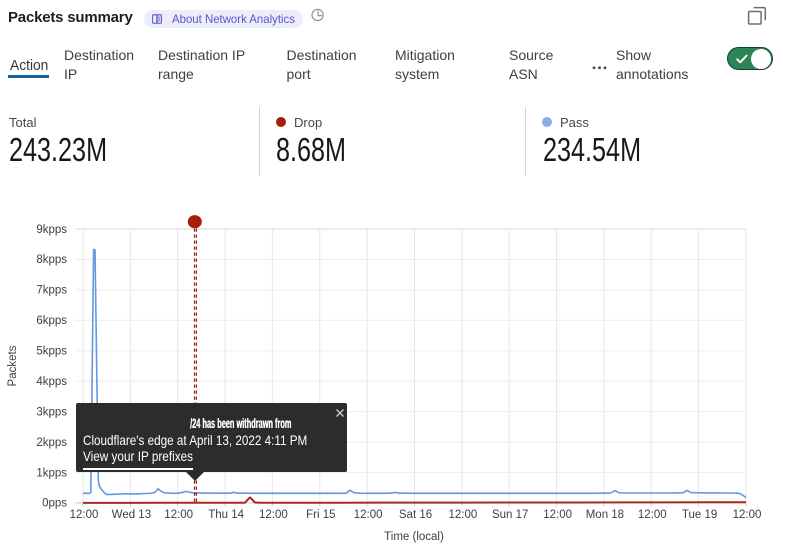 This screenshot has height=555, width=785. What do you see at coordinates (51, 321) in the screenshot?
I see `svg-text: 6kpps` at bounding box center [51, 321].